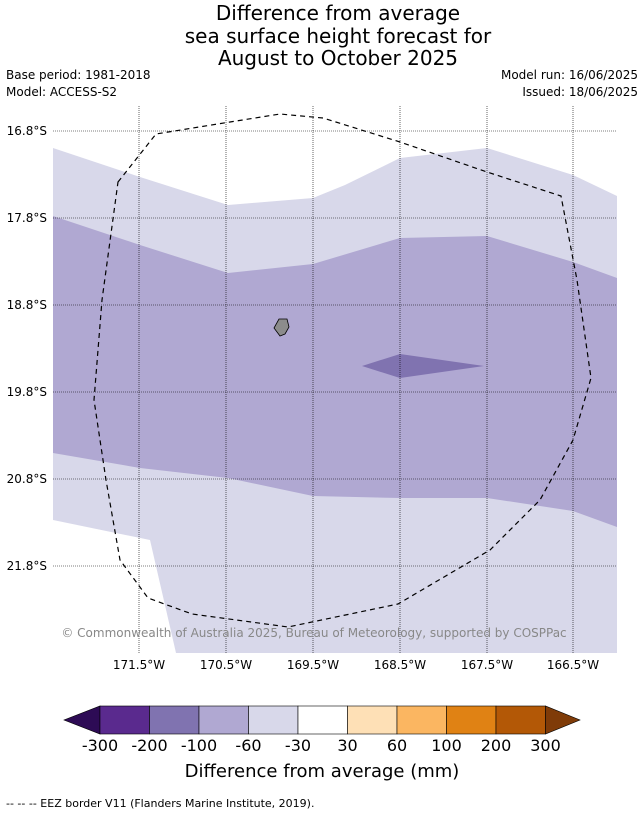 This screenshot has width=644, height=816. Describe the element at coordinates (580, 92) in the screenshot. I see `issued-text: Issued: 18/06/2025` at that location.